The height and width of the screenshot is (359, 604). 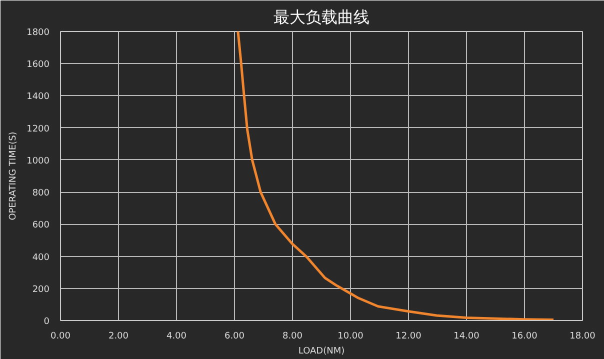 What do you see at coordinates (41, 225) in the screenshot?
I see `y-tick-label: 600` at bounding box center [41, 225].